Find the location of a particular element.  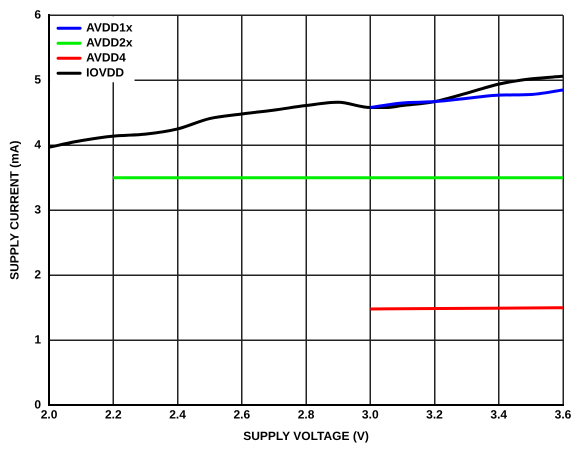

x-tick-label: 3.6 is located at coordinates (563, 415).